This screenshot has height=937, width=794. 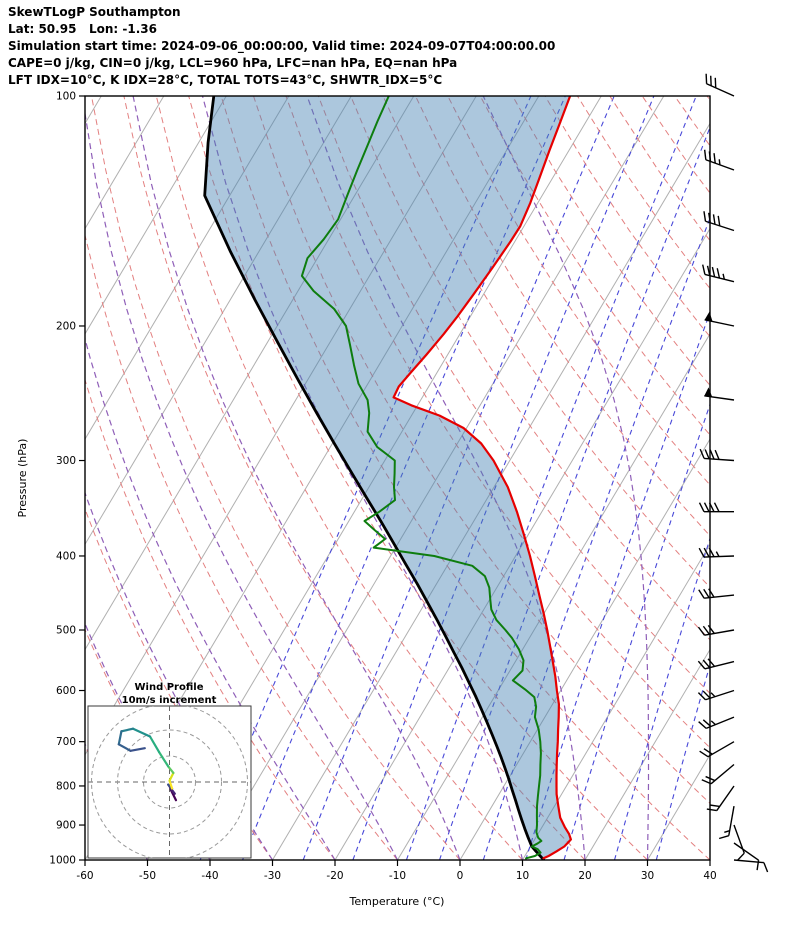 I want to click on y-tick-label: 100, so click(x=66, y=97).